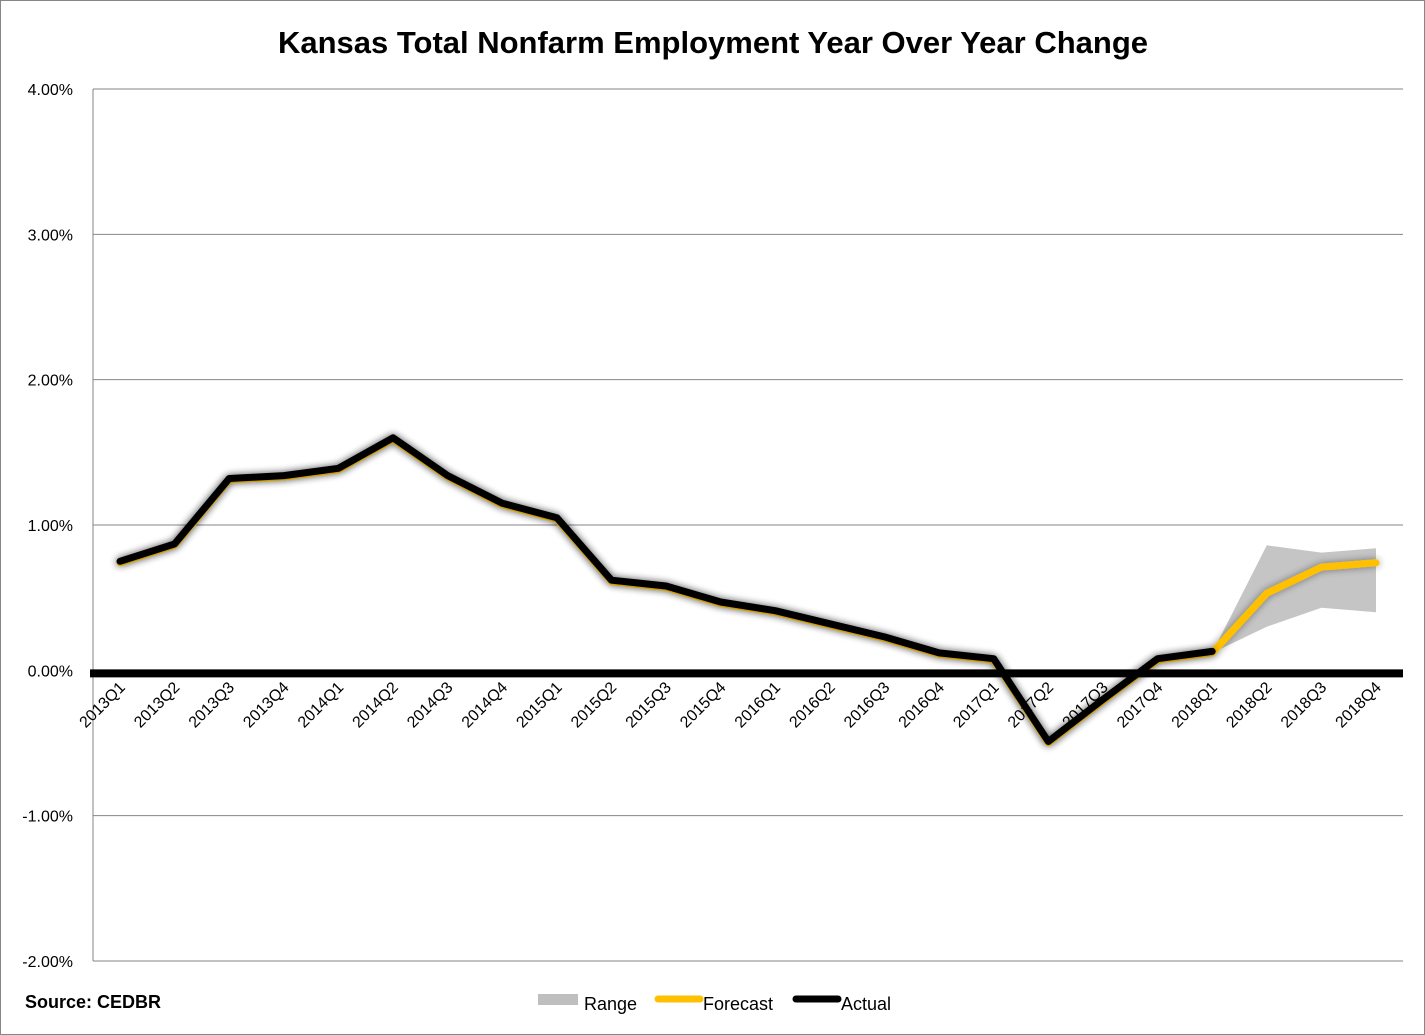  What do you see at coordinates (867, 705) in the screenshot?
I see `x-tick-label: 2016Q3` at bounding box center [867, 705].